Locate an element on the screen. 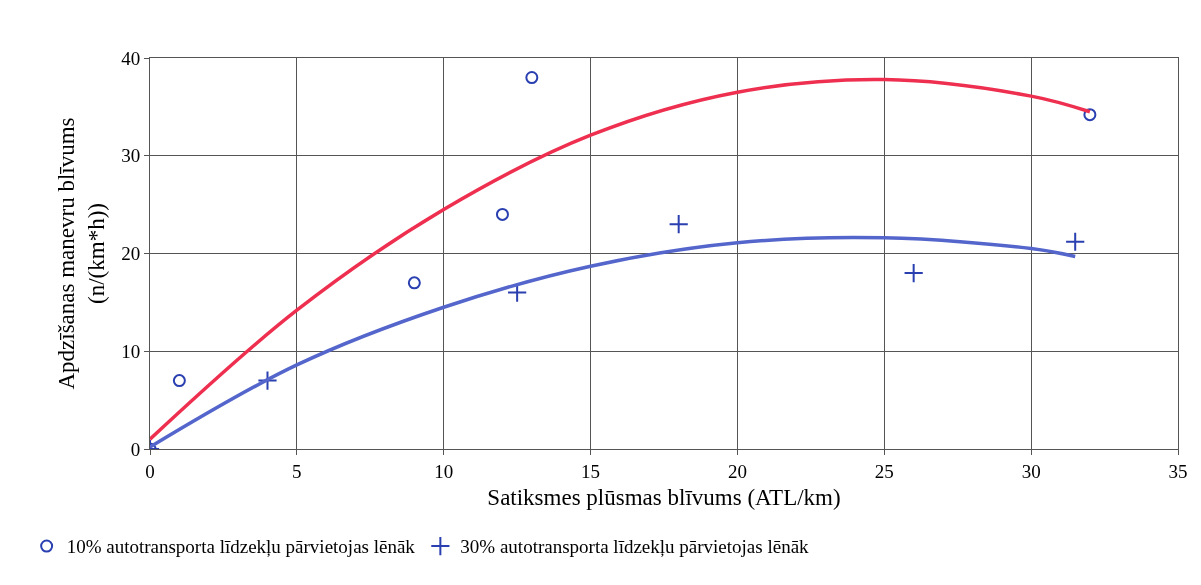 Image resolution: width=1201 pixels, height=585 pixels. x-tick-label: 25 is located at coordinates (884, 471).